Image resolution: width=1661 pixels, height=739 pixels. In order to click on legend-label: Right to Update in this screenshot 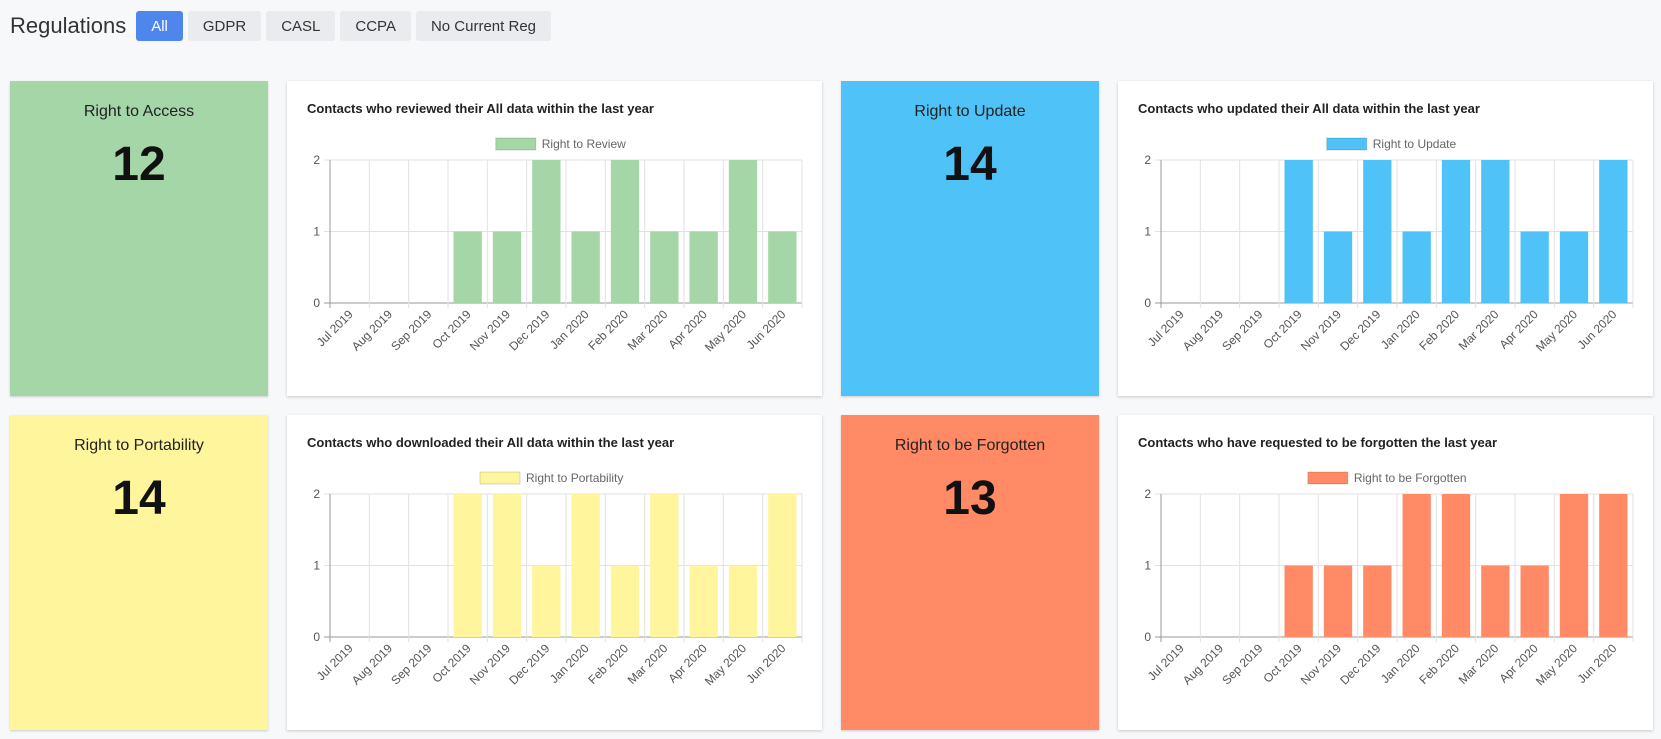, I will do `click(1415, 144)`.